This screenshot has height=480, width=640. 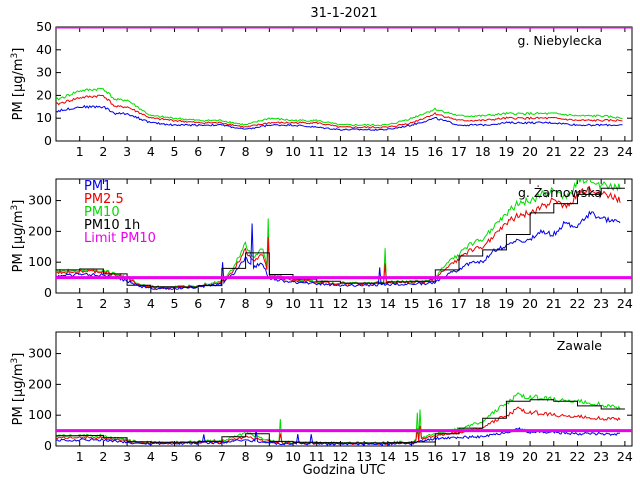 What do you see at coordinates (44, 117) in the screenshot?
I see `y-tick-label: 10` at bounding box center [44, 117].